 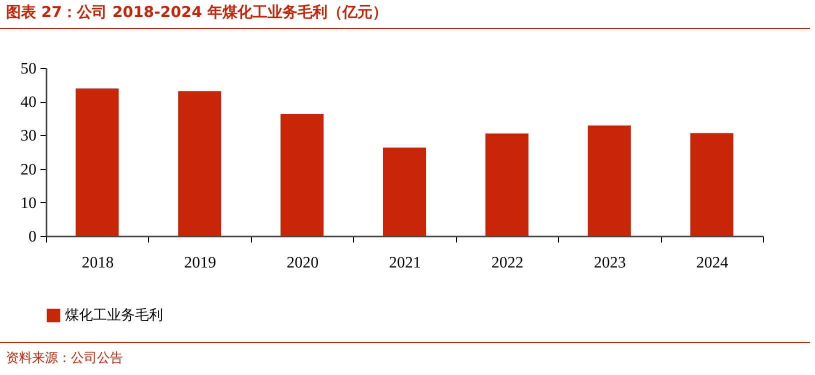 I want to click on x-tick-label: 2022, so click(x=507, y=263).